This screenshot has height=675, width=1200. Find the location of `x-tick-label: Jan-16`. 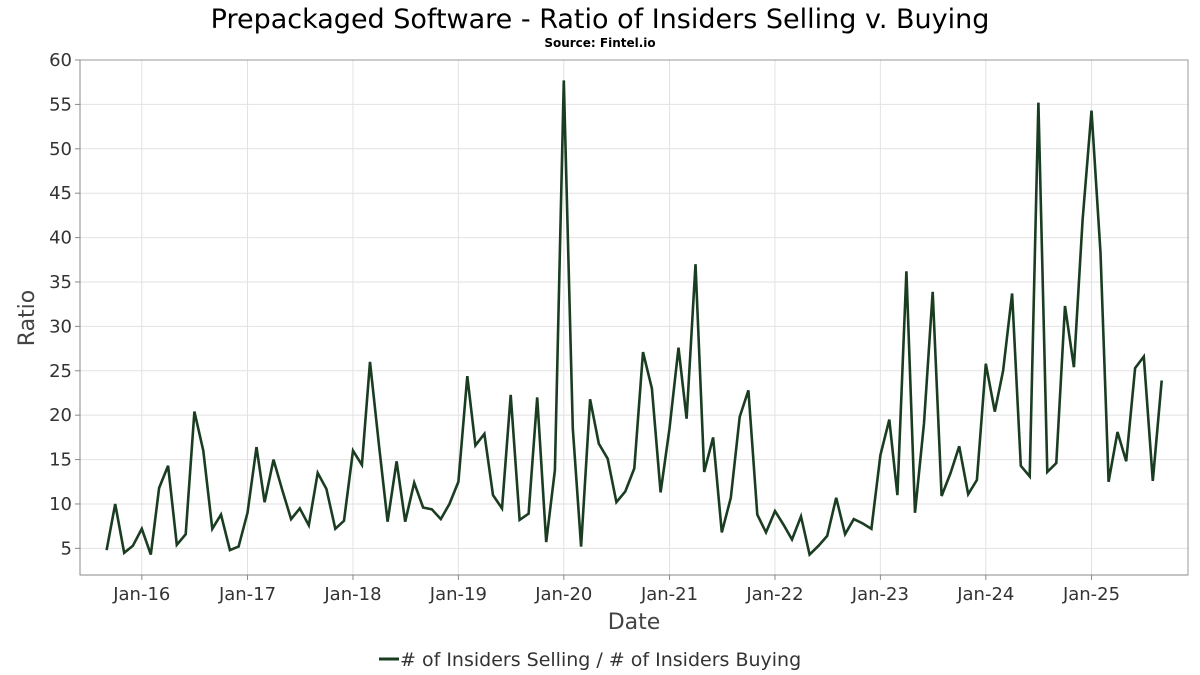

x-tick-label: Jan-16 is located at coordinates (141, 594).